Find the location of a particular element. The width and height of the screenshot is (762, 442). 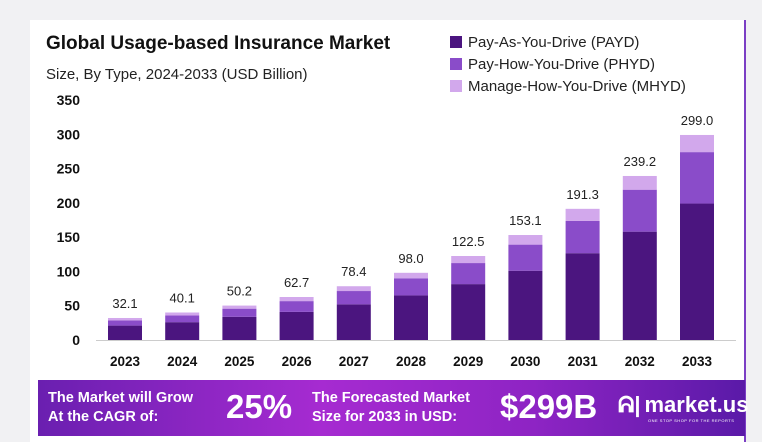

x-tick-label: 2029 is located at coordinates (468, 361).